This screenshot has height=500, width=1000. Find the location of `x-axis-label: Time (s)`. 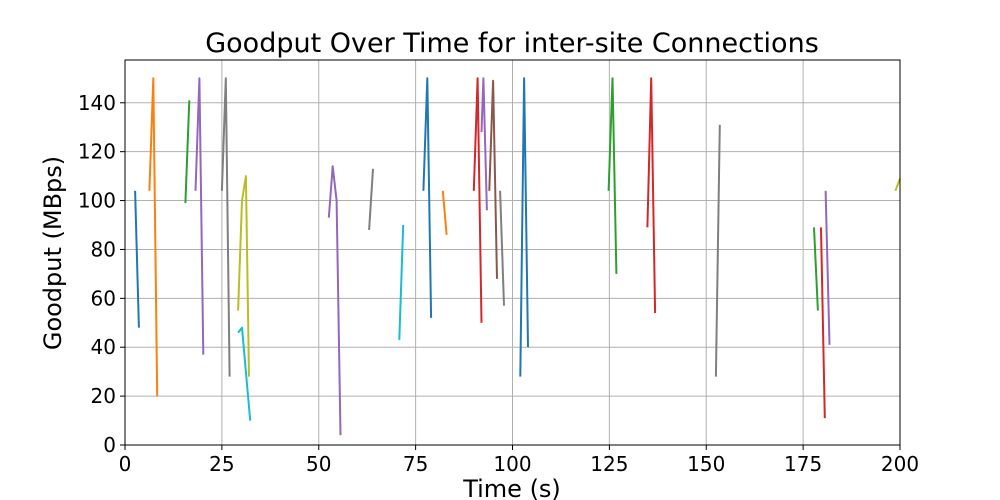

x-axis-label: Time (s) is located at coordinates (511, 487).